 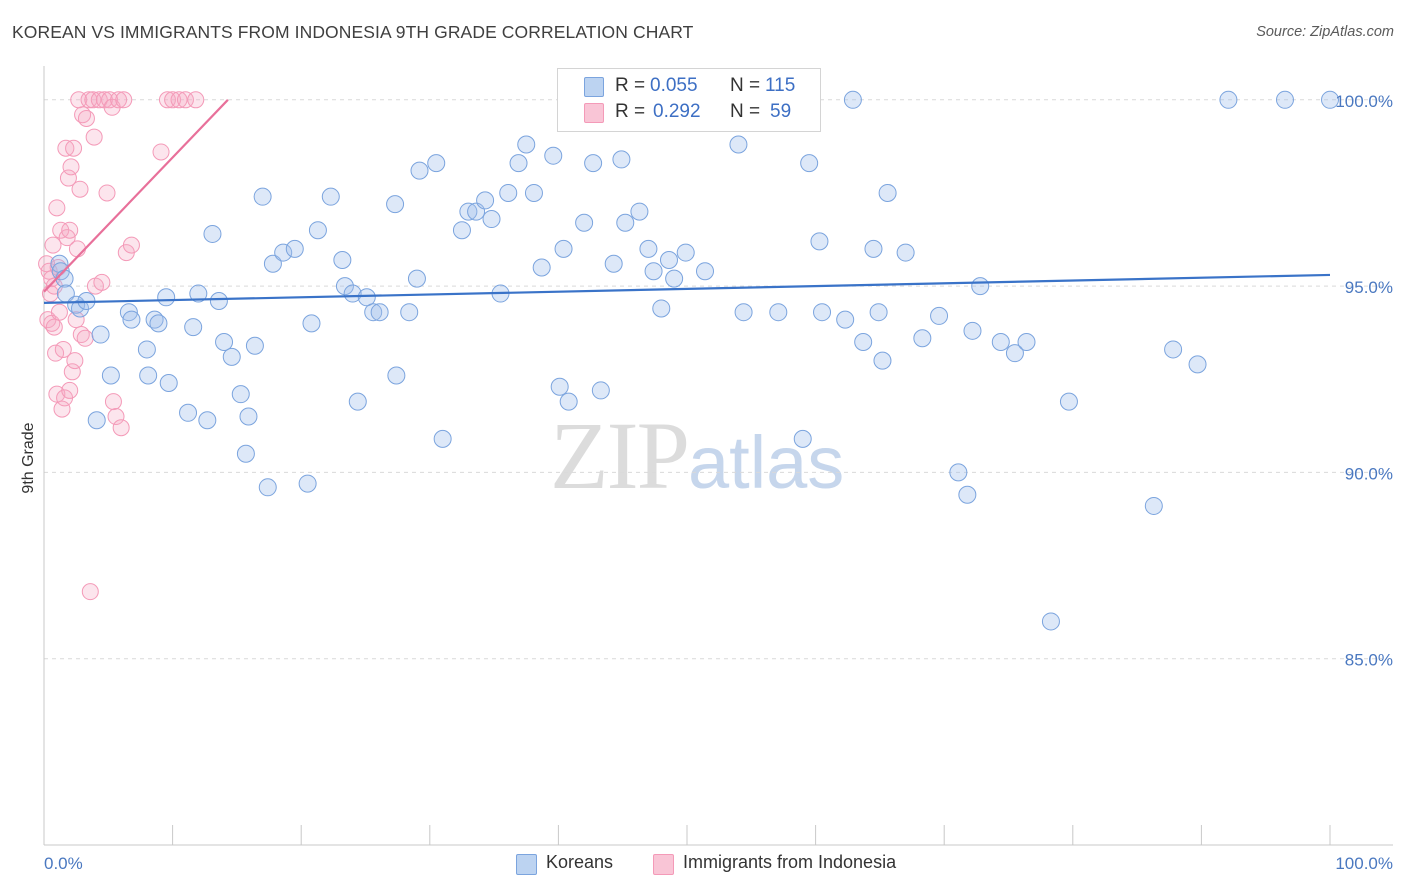 I want to click on x-tick-label-end: 100.0%, so click(x=1364, y=863).